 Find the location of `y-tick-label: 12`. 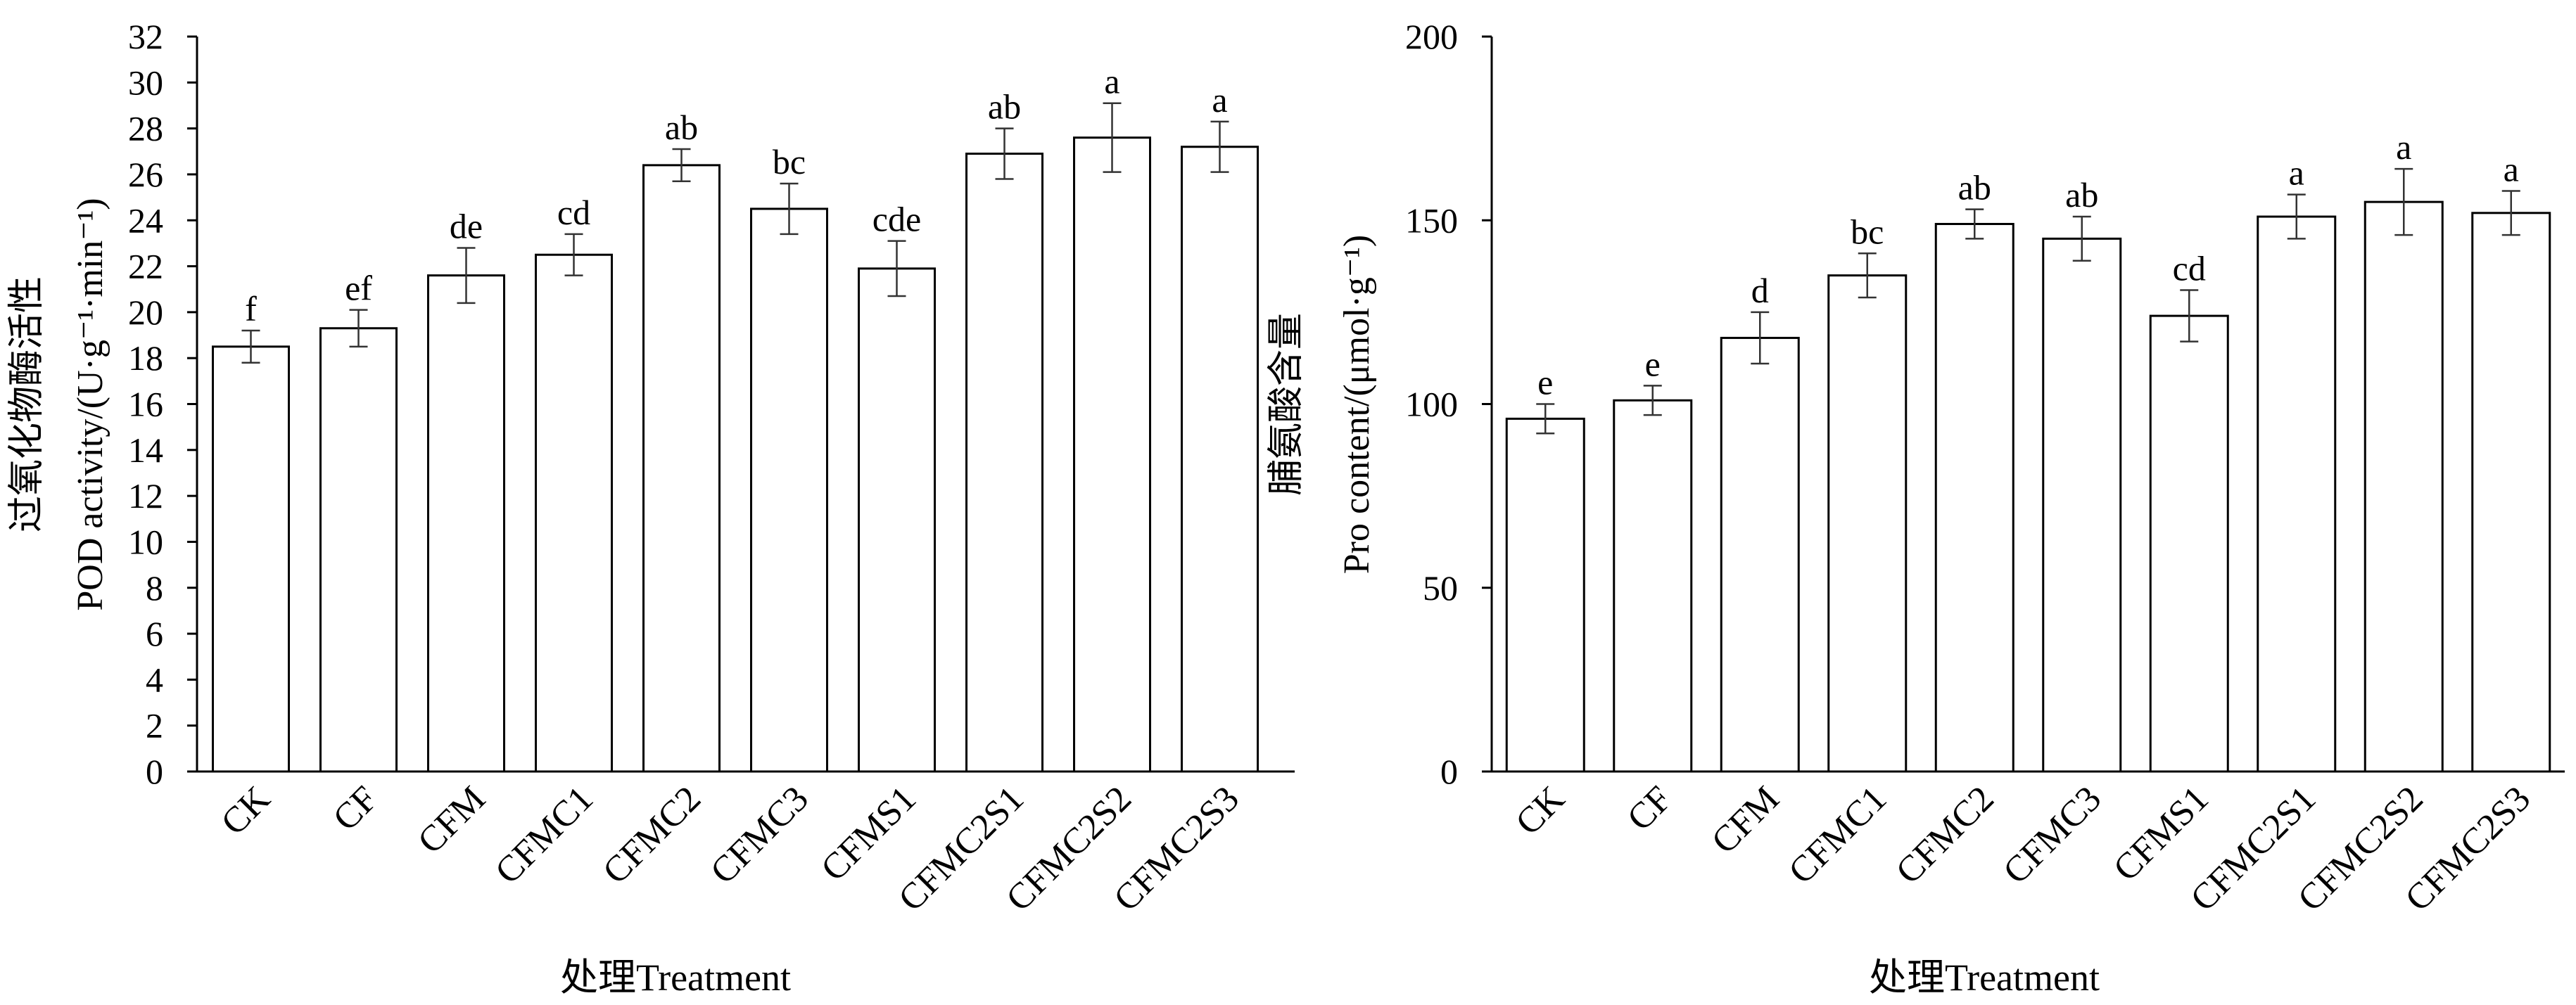

y-tick-label: 12 is located at coordinates (145, 496).